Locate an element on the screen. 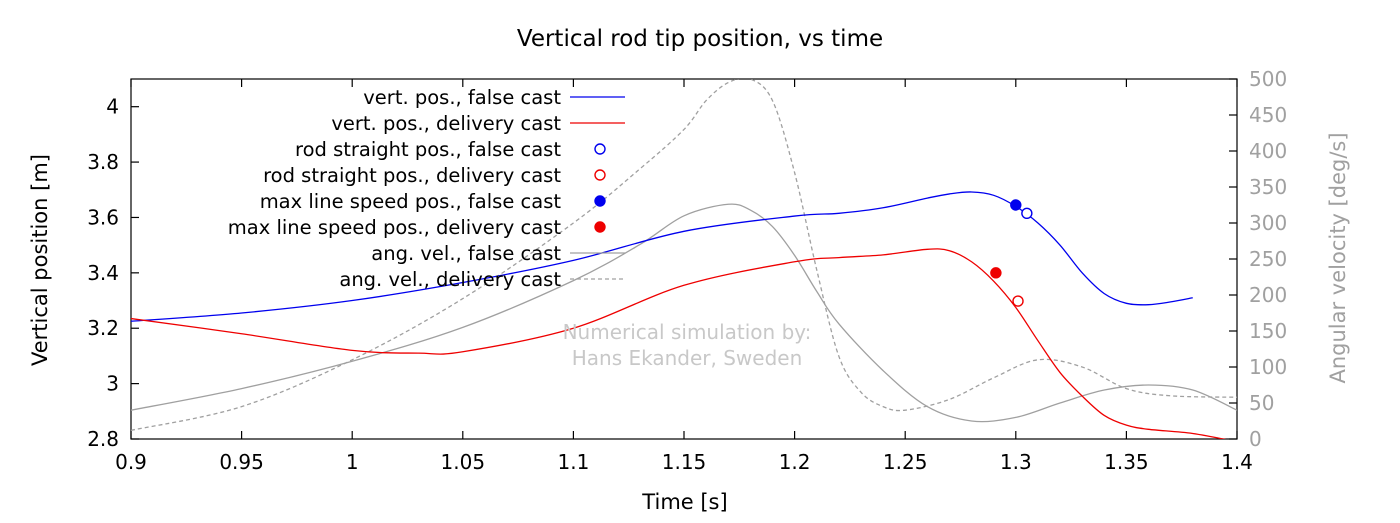 Image resolution: width=1400 pixels, height=523 pixels. x-tick-label: 0.95 is located at coordinates (241, 462).